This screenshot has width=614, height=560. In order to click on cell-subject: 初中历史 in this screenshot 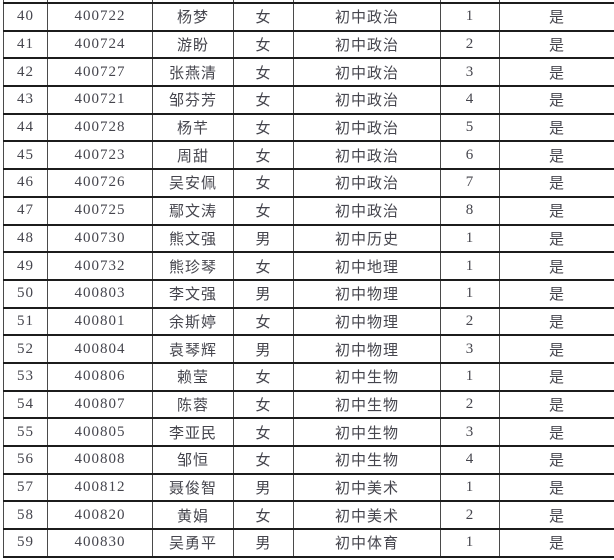, I will do `click(367, 238)`.